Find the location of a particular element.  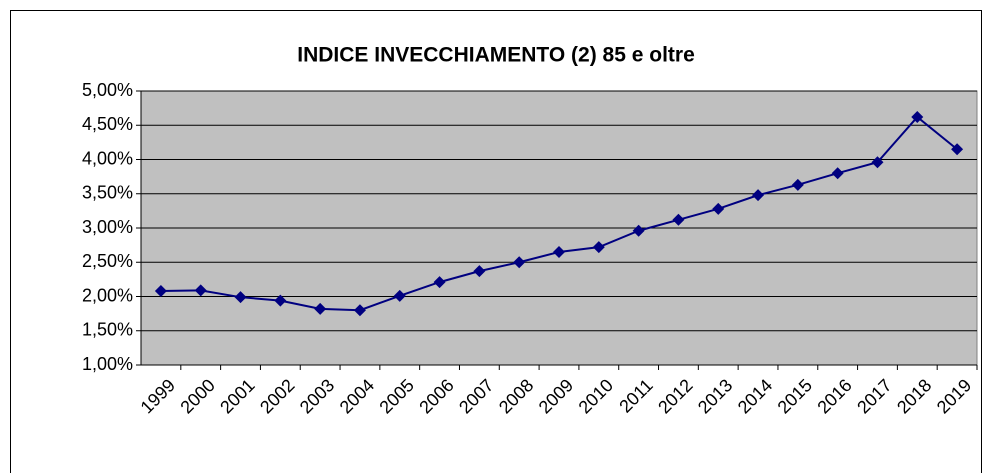

y-tick-label: 2,00% is located at coordinates (107, 295).